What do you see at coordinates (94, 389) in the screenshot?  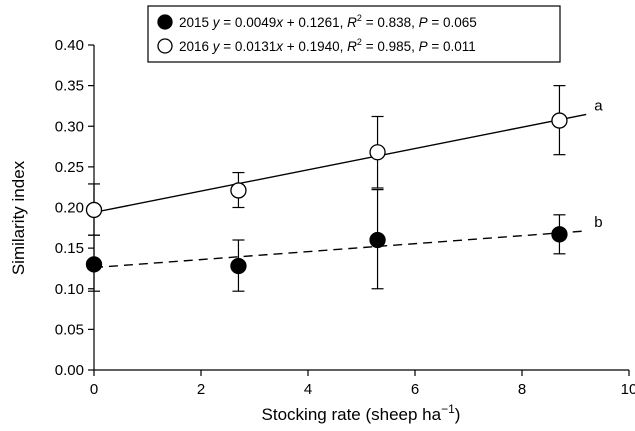 I see `x-tick-label: 0` at bounding box center [94, 389].